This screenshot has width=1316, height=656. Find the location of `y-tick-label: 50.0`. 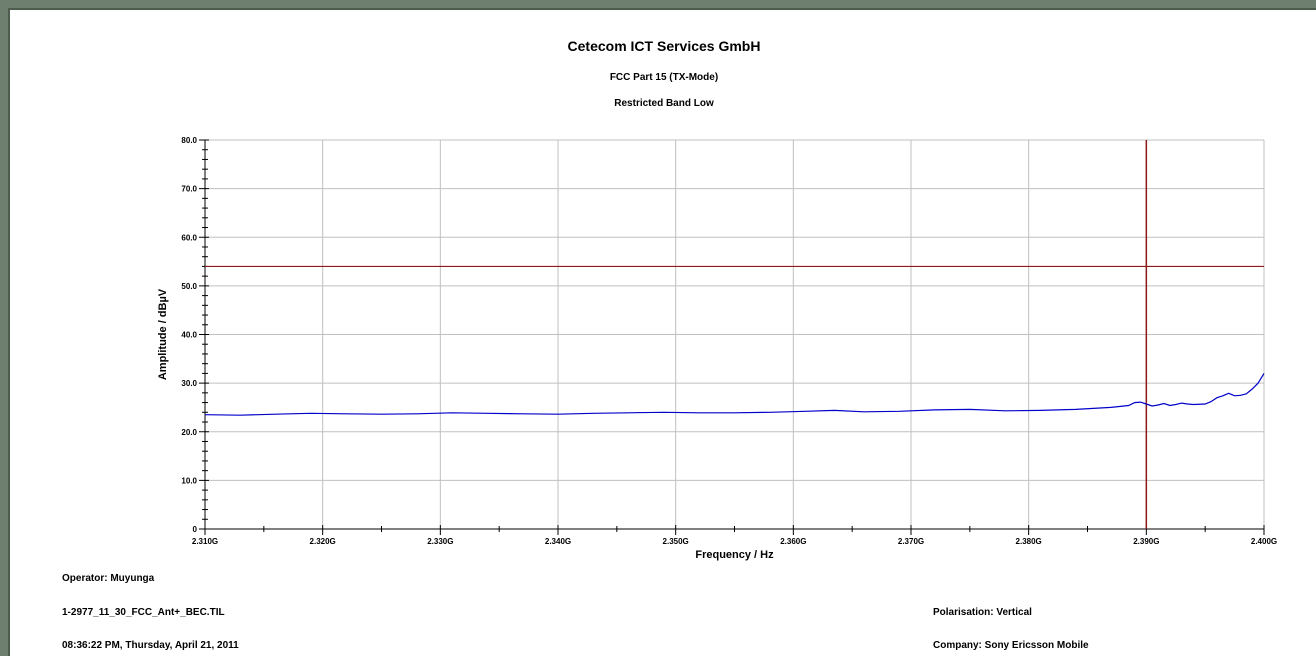

y-tick-label: 50.0 is located at coordinates (189, 286).